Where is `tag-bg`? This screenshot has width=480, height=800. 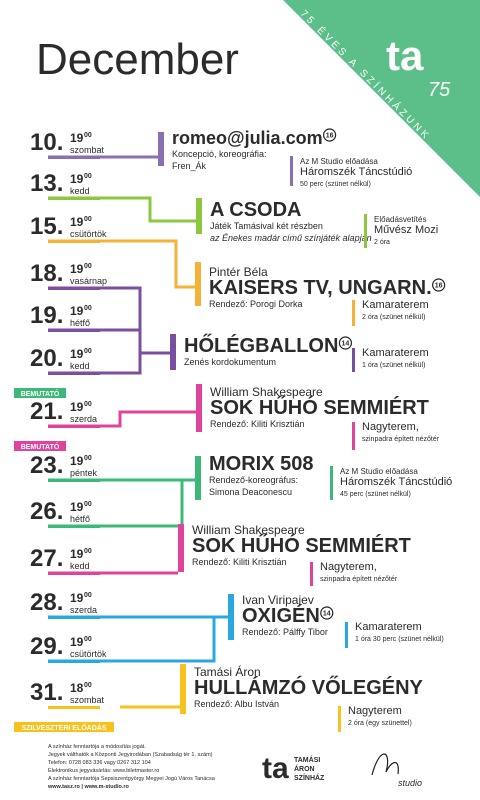
tag-bg is located at coordinates (40, 446).